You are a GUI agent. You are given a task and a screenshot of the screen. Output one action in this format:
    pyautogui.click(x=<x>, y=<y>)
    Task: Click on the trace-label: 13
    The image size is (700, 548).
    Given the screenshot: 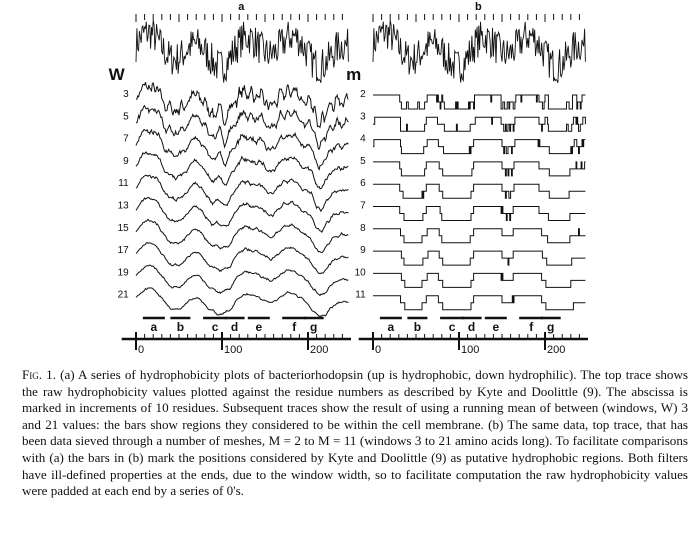 What is the action you would take?
    pyautogui.click(x=124, y=206)
    